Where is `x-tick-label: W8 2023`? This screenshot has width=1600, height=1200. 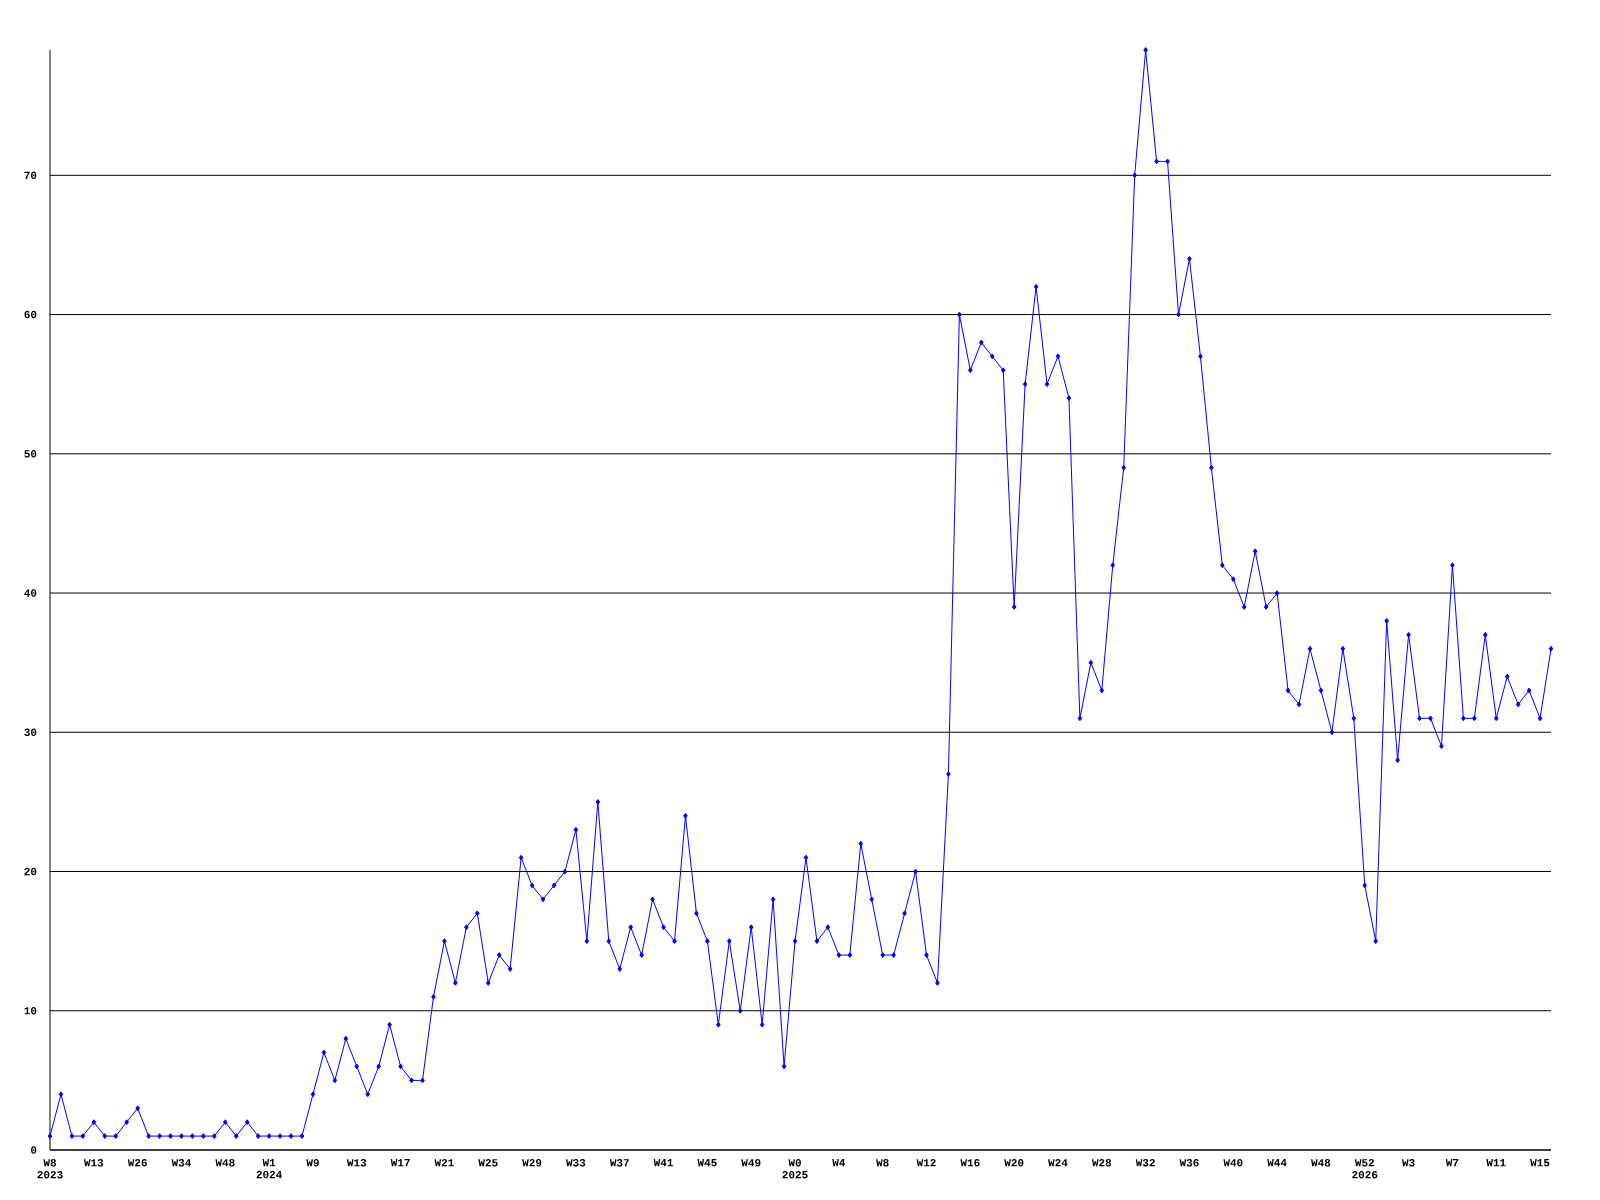 x-tick-label: W8 2023 is located at coordinates (50, 1169).